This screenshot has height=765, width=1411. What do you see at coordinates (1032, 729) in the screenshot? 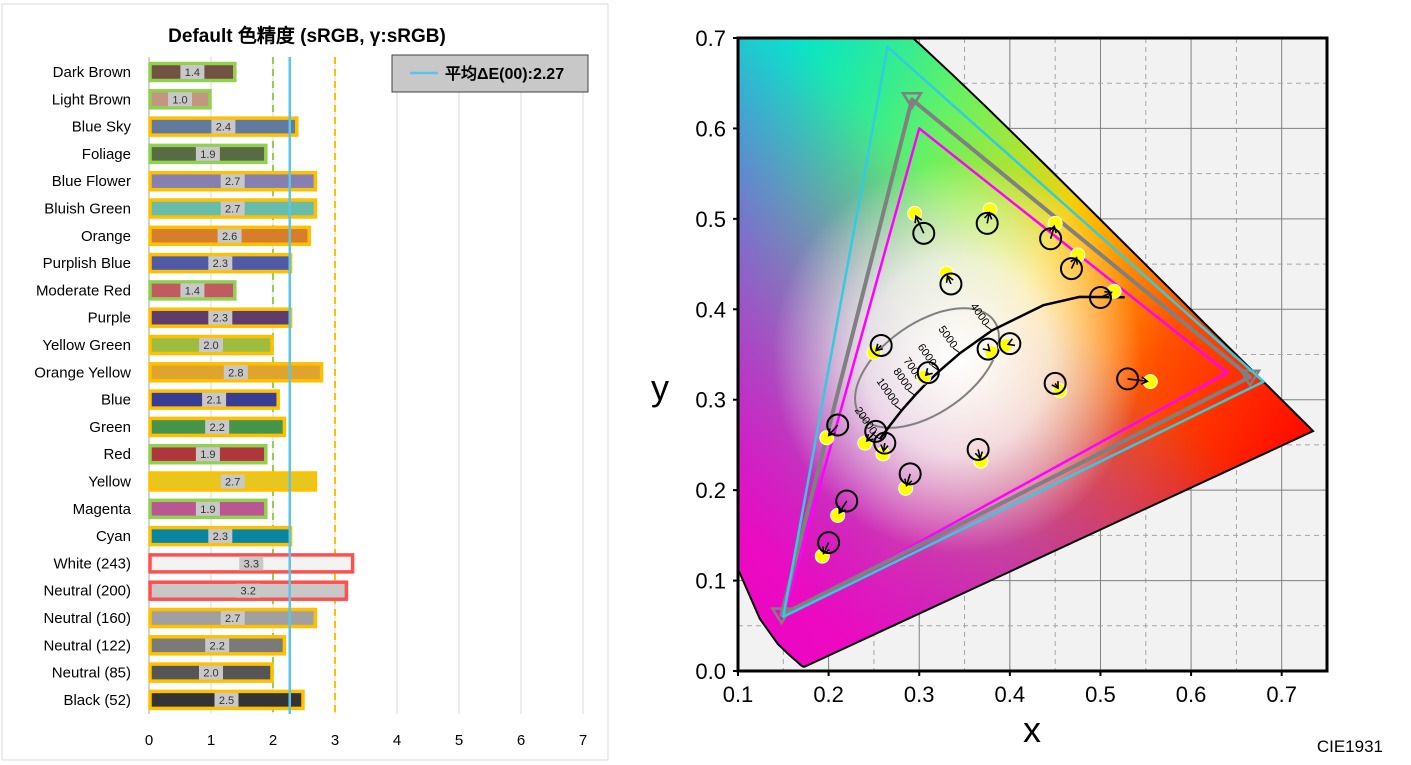
I see `cie-x-axis-label: x` at bounding box center [1032, 729].